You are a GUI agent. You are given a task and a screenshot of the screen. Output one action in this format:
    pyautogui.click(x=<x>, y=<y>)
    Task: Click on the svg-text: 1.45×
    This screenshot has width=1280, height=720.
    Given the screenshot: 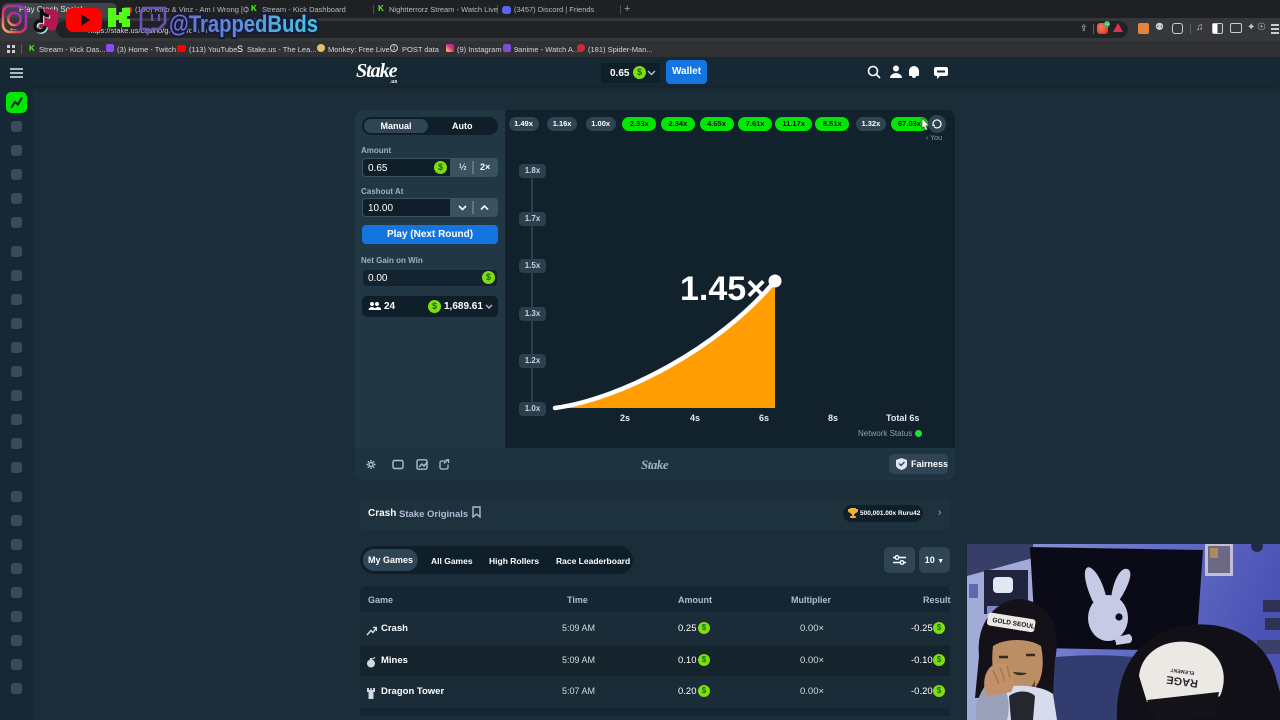 What is the action you would take?
    pyautogui.click(x=723, y=289)
    